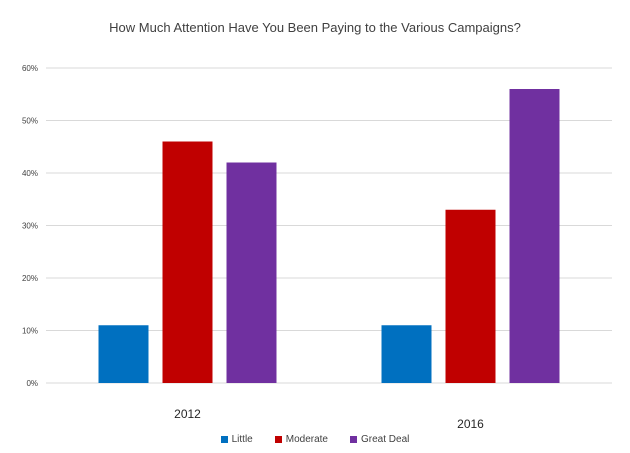  What do you see at coordinates (30, 121) in the screenshot?
I see `y-tick-label: 50%` at bounding box center [30, 121].